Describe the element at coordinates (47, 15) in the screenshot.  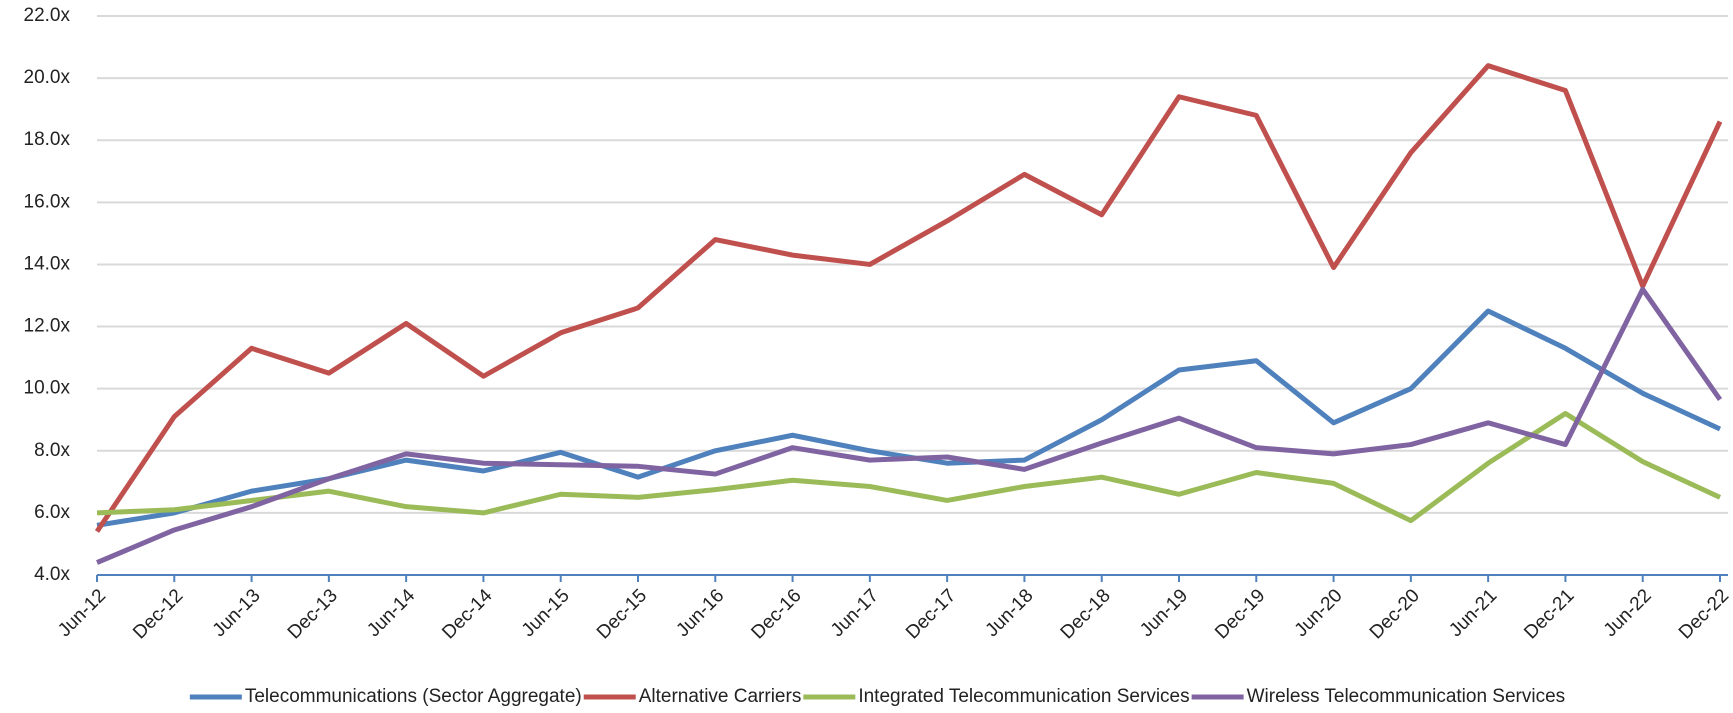
I see `y-tick-label: 22.0x` at that location.